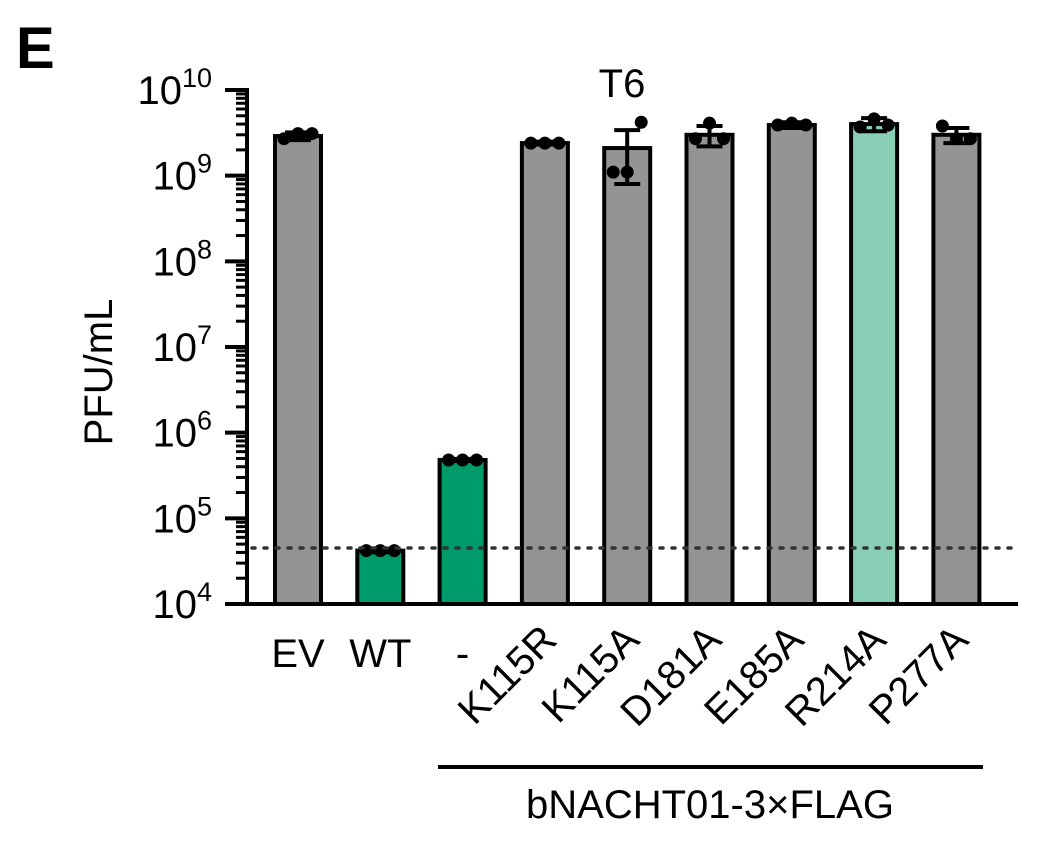 The image size is (1052, 860). What do you see at coordinates (204, 421) in the screenshot?
I see `y-tick-exponent: 6` at bounding box center [204, 421].